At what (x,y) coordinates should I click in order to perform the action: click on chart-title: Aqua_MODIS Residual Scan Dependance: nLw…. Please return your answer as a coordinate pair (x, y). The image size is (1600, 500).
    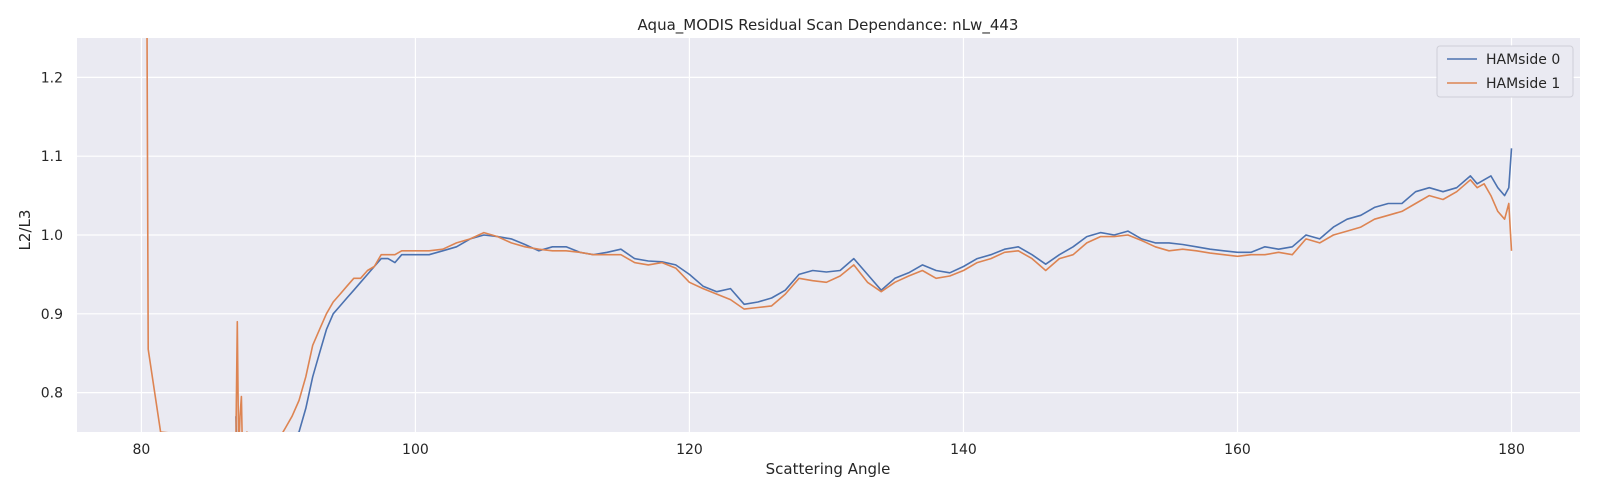
    Looking at the image, I should click on (828, 25).